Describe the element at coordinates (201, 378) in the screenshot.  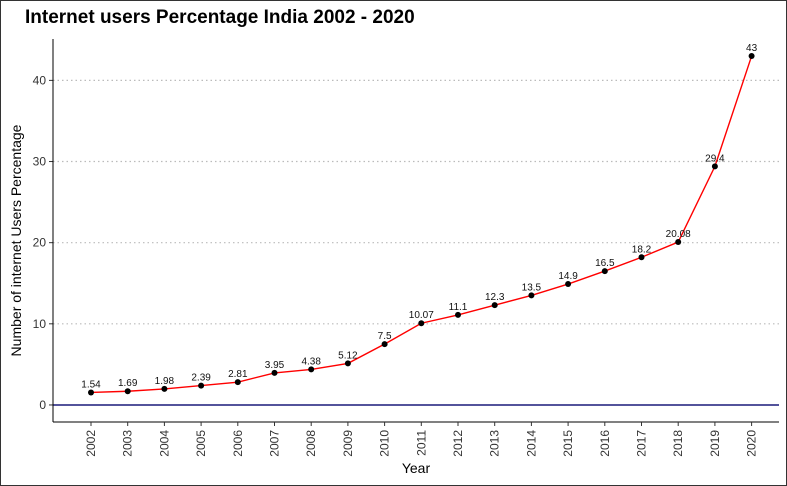
I see `data-label-2005: 2.39` at that location.